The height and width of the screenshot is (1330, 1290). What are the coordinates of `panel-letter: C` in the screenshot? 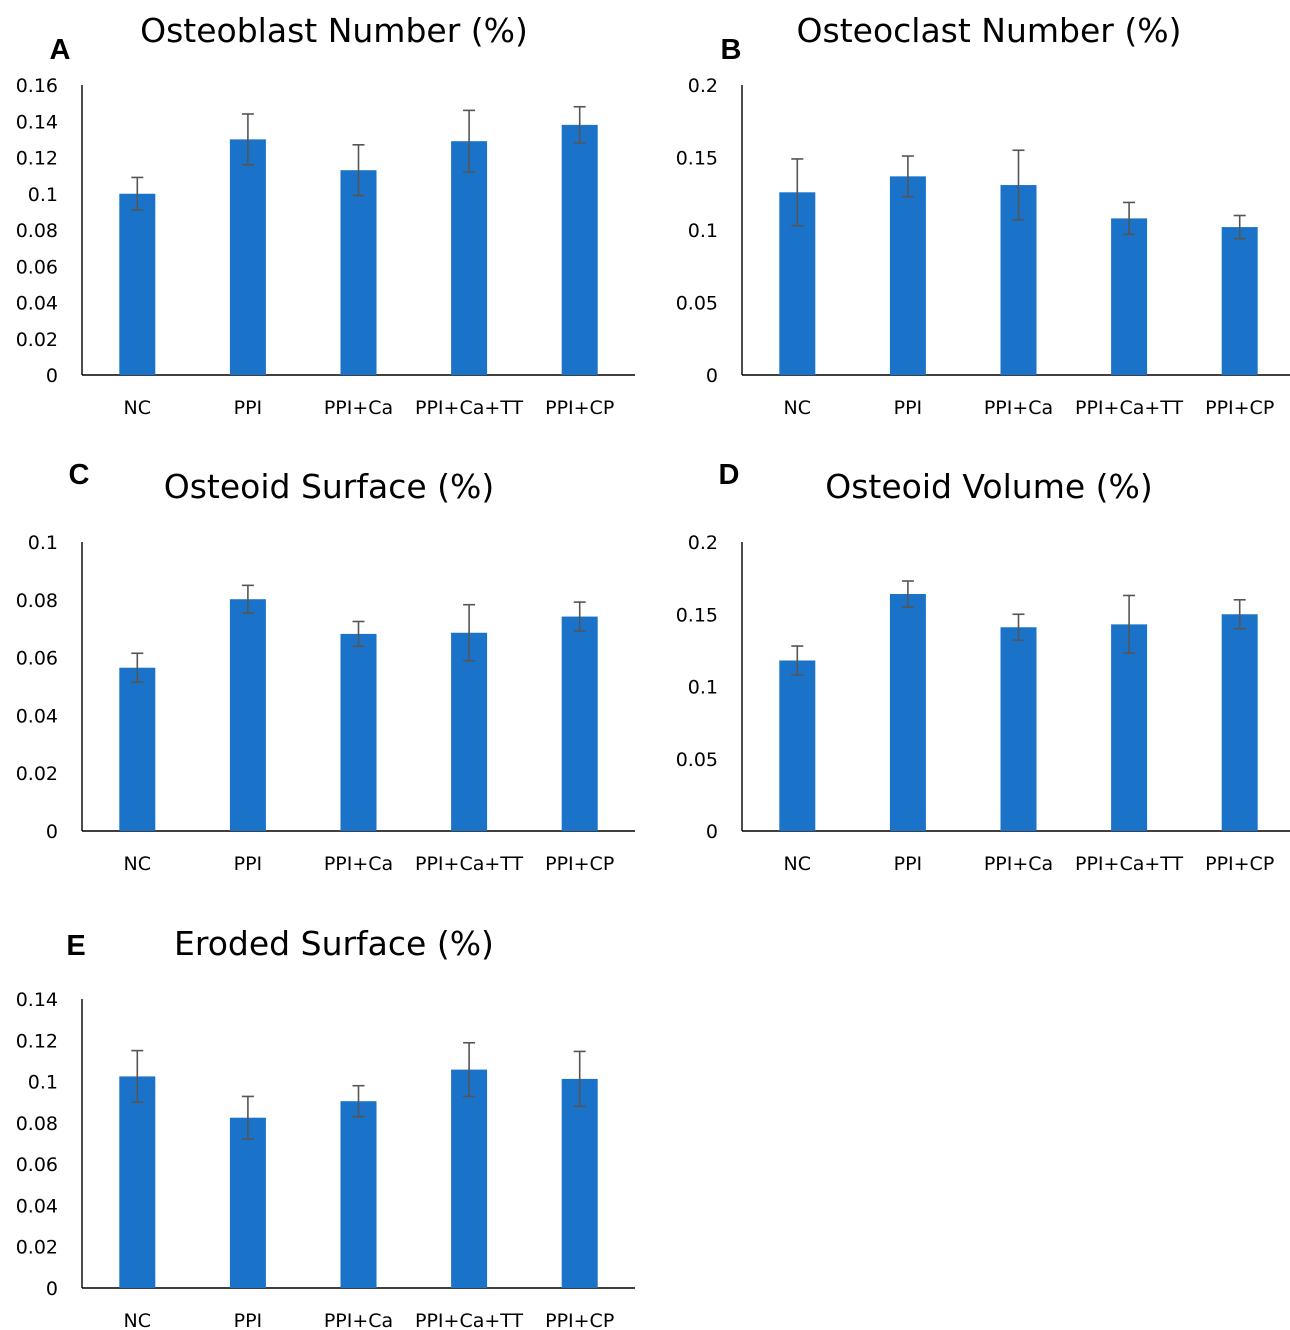 It's located at (79, 475).